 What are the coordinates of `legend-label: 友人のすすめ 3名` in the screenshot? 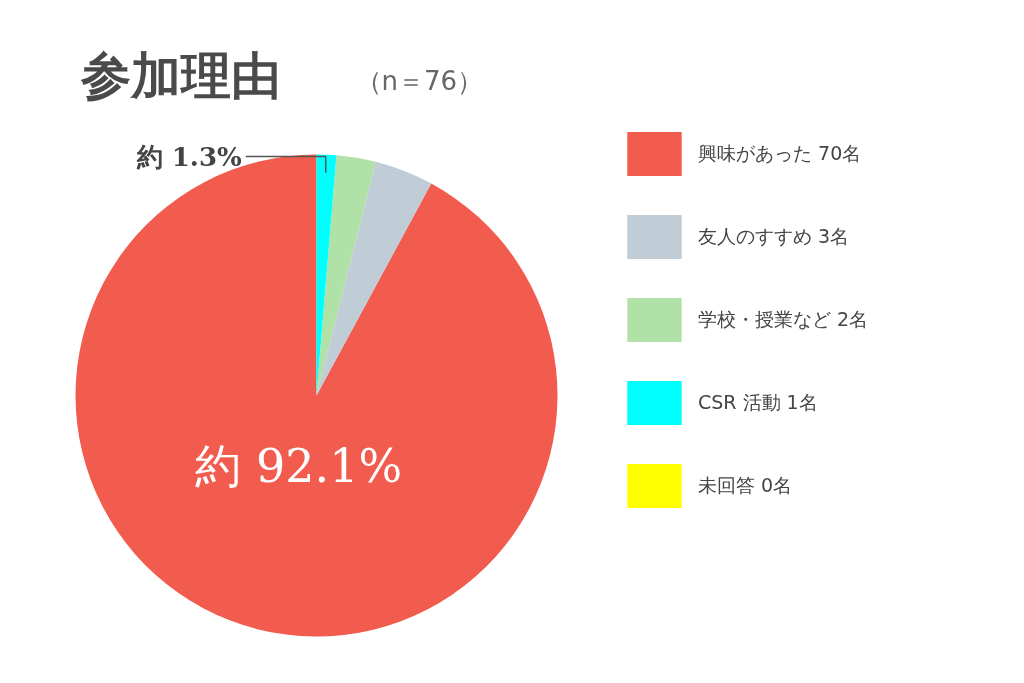 It's located at (774, 236).